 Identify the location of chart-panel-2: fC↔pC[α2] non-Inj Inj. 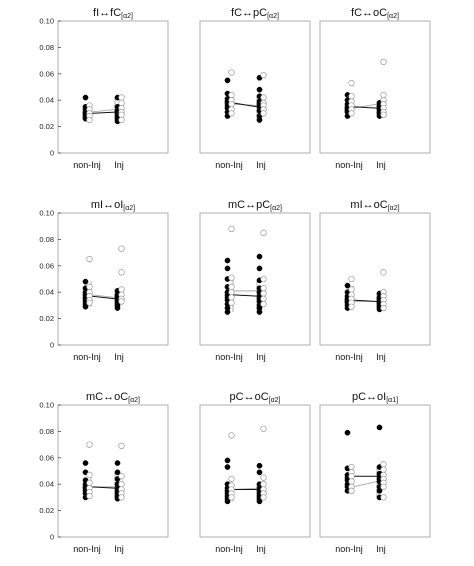
(255, 88).